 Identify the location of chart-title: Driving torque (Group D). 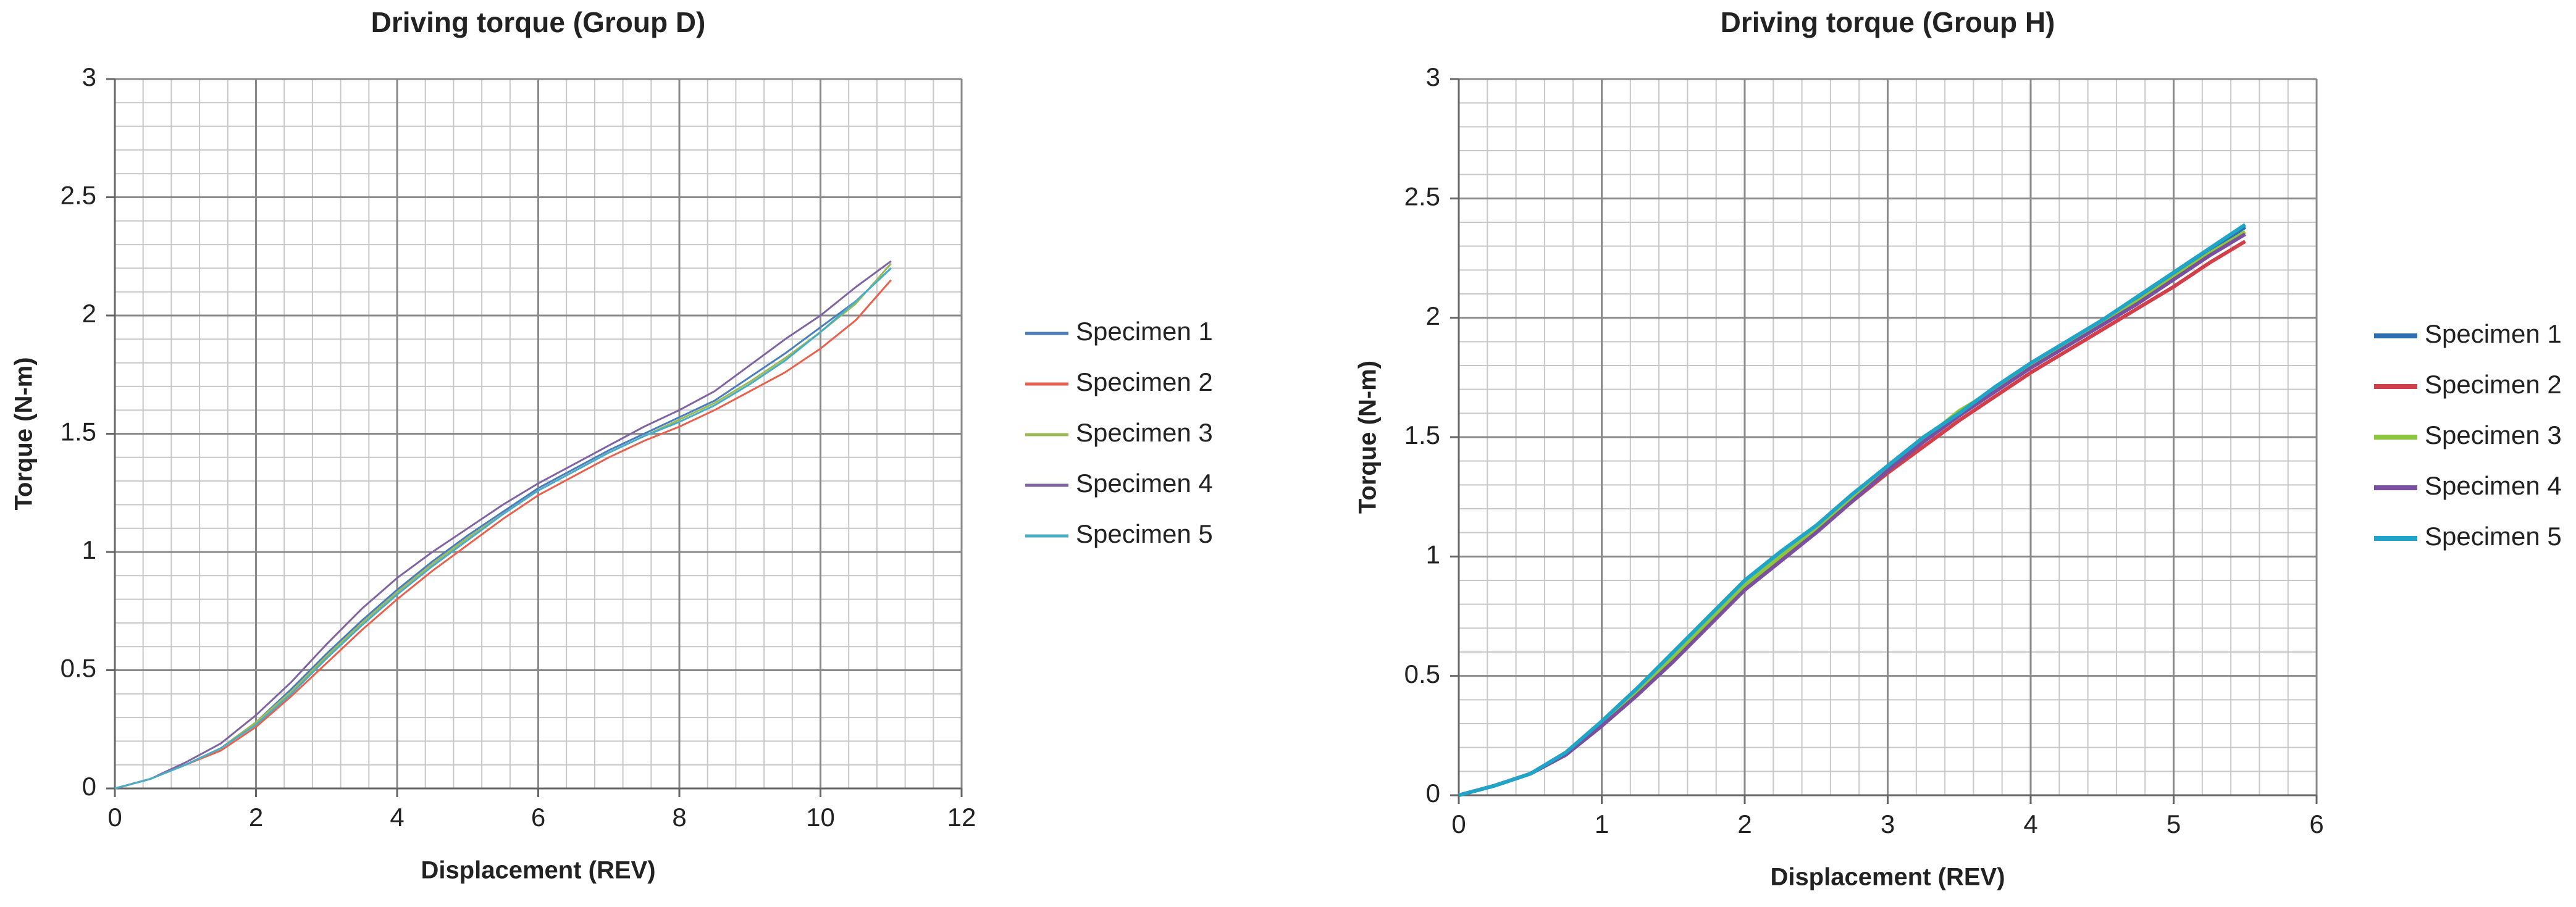
(538, 22).